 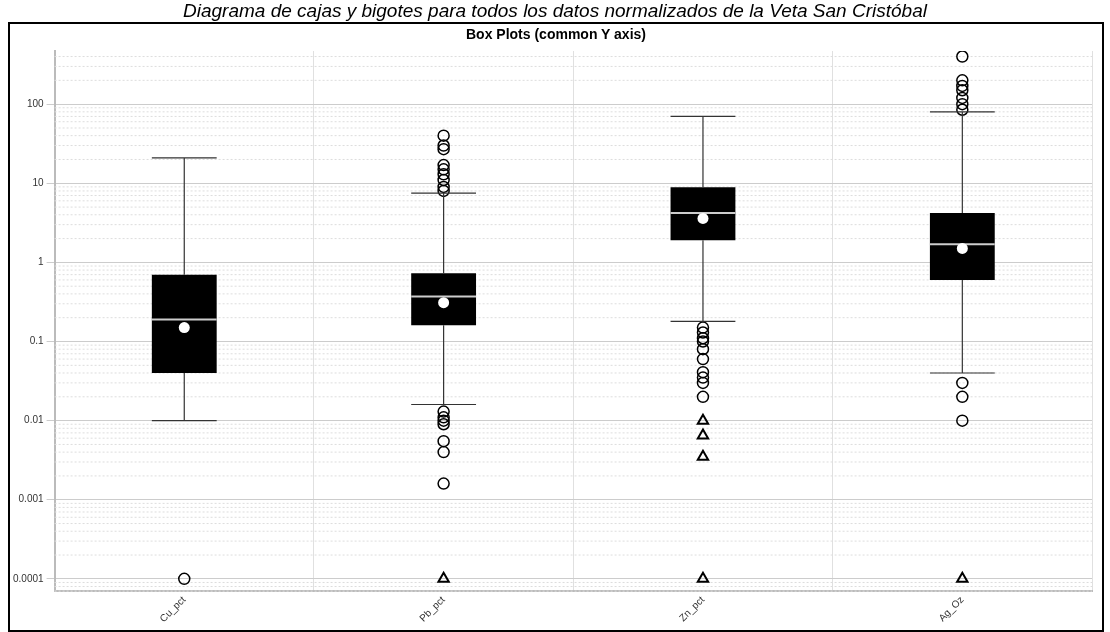 I want to click on y-tick-label: 0.01, so click(x=34, y=420).